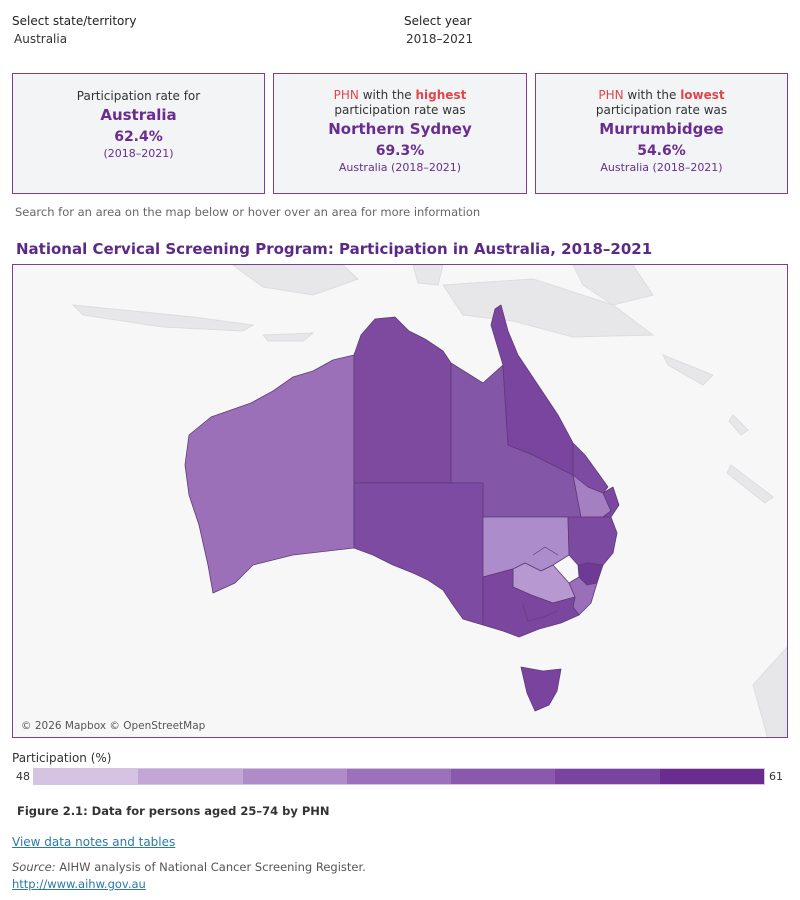 The width and height of the screenshot is (800, 900). I want to click on land-borneo, so click(295, 280).